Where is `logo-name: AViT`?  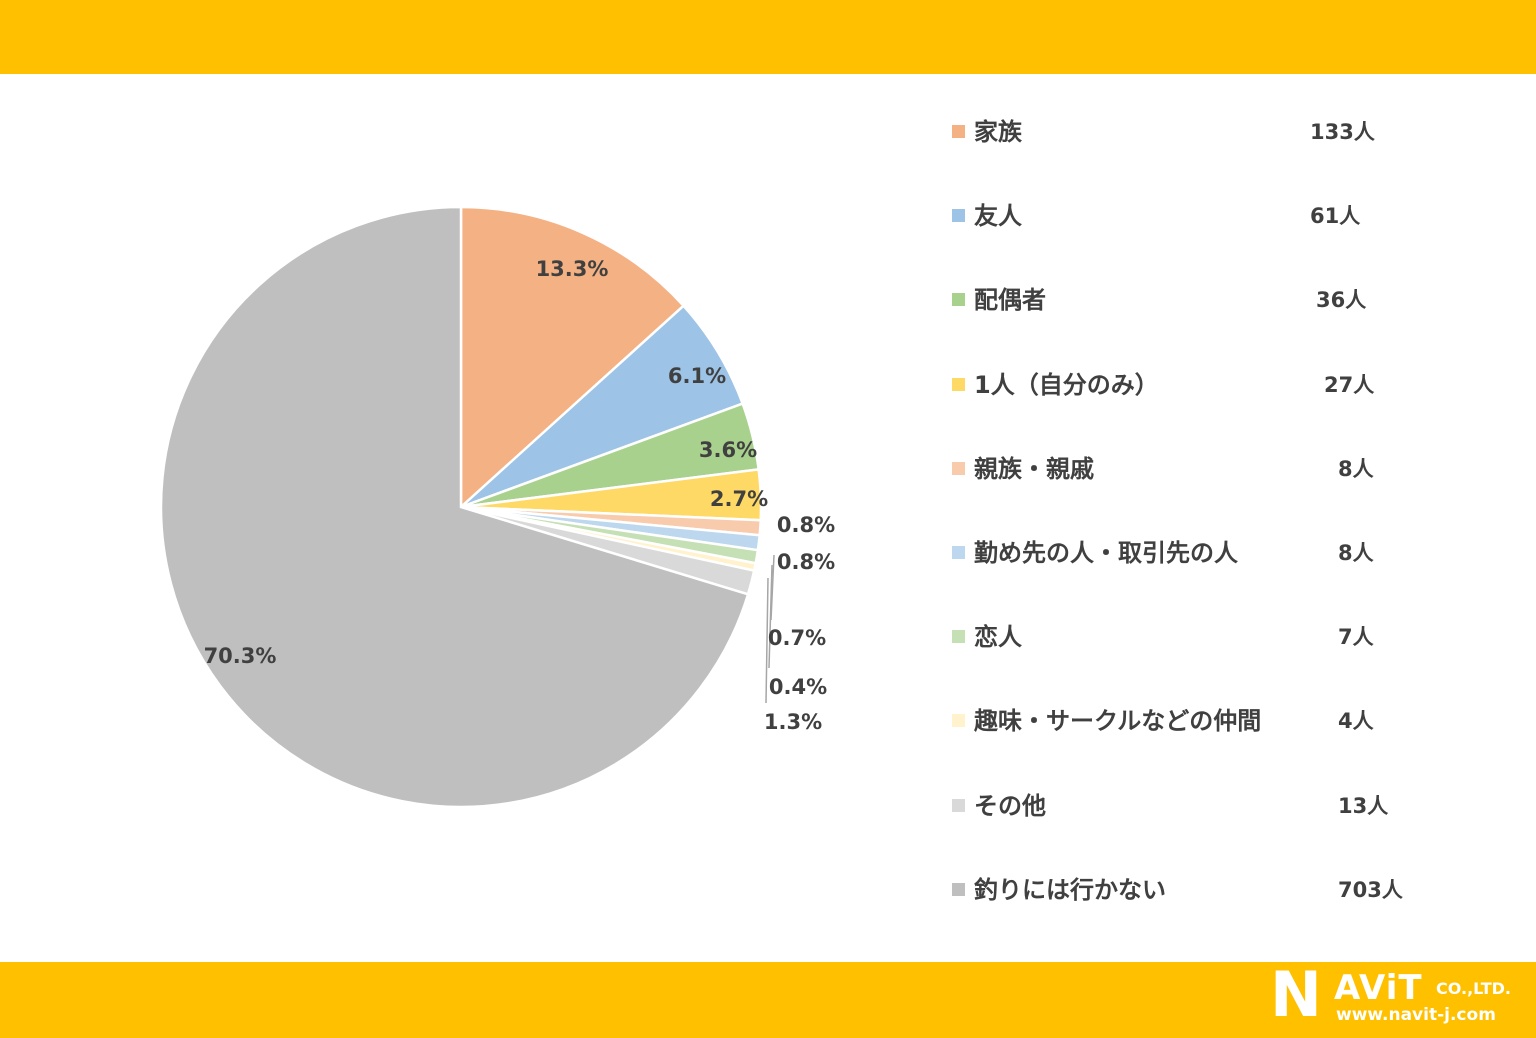
logo-name: AViT is located at coordinates (1378, 988).